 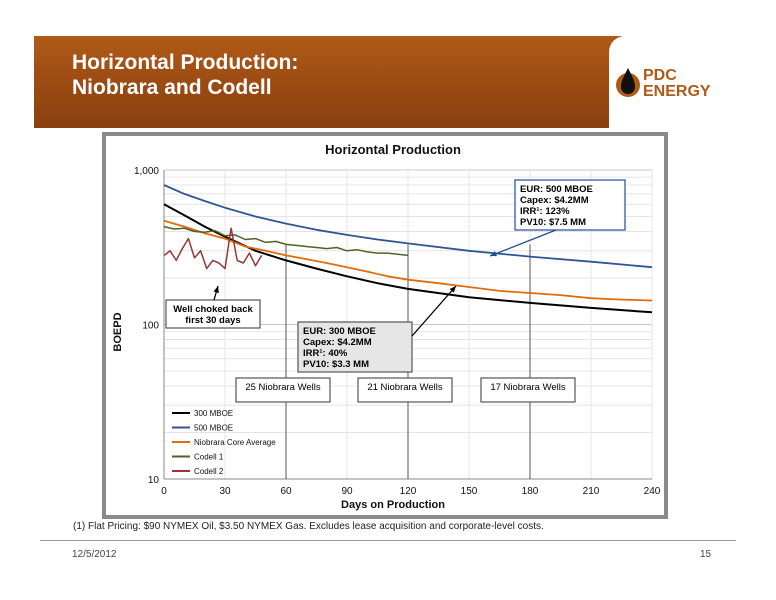 I want to click on annotation-wells-2-box, so click(x=528, y=390).